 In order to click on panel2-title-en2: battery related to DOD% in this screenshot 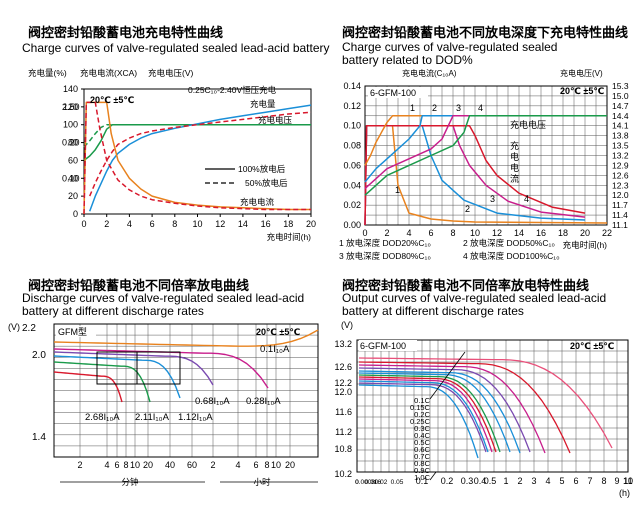, I will do `click(407, 60)`.